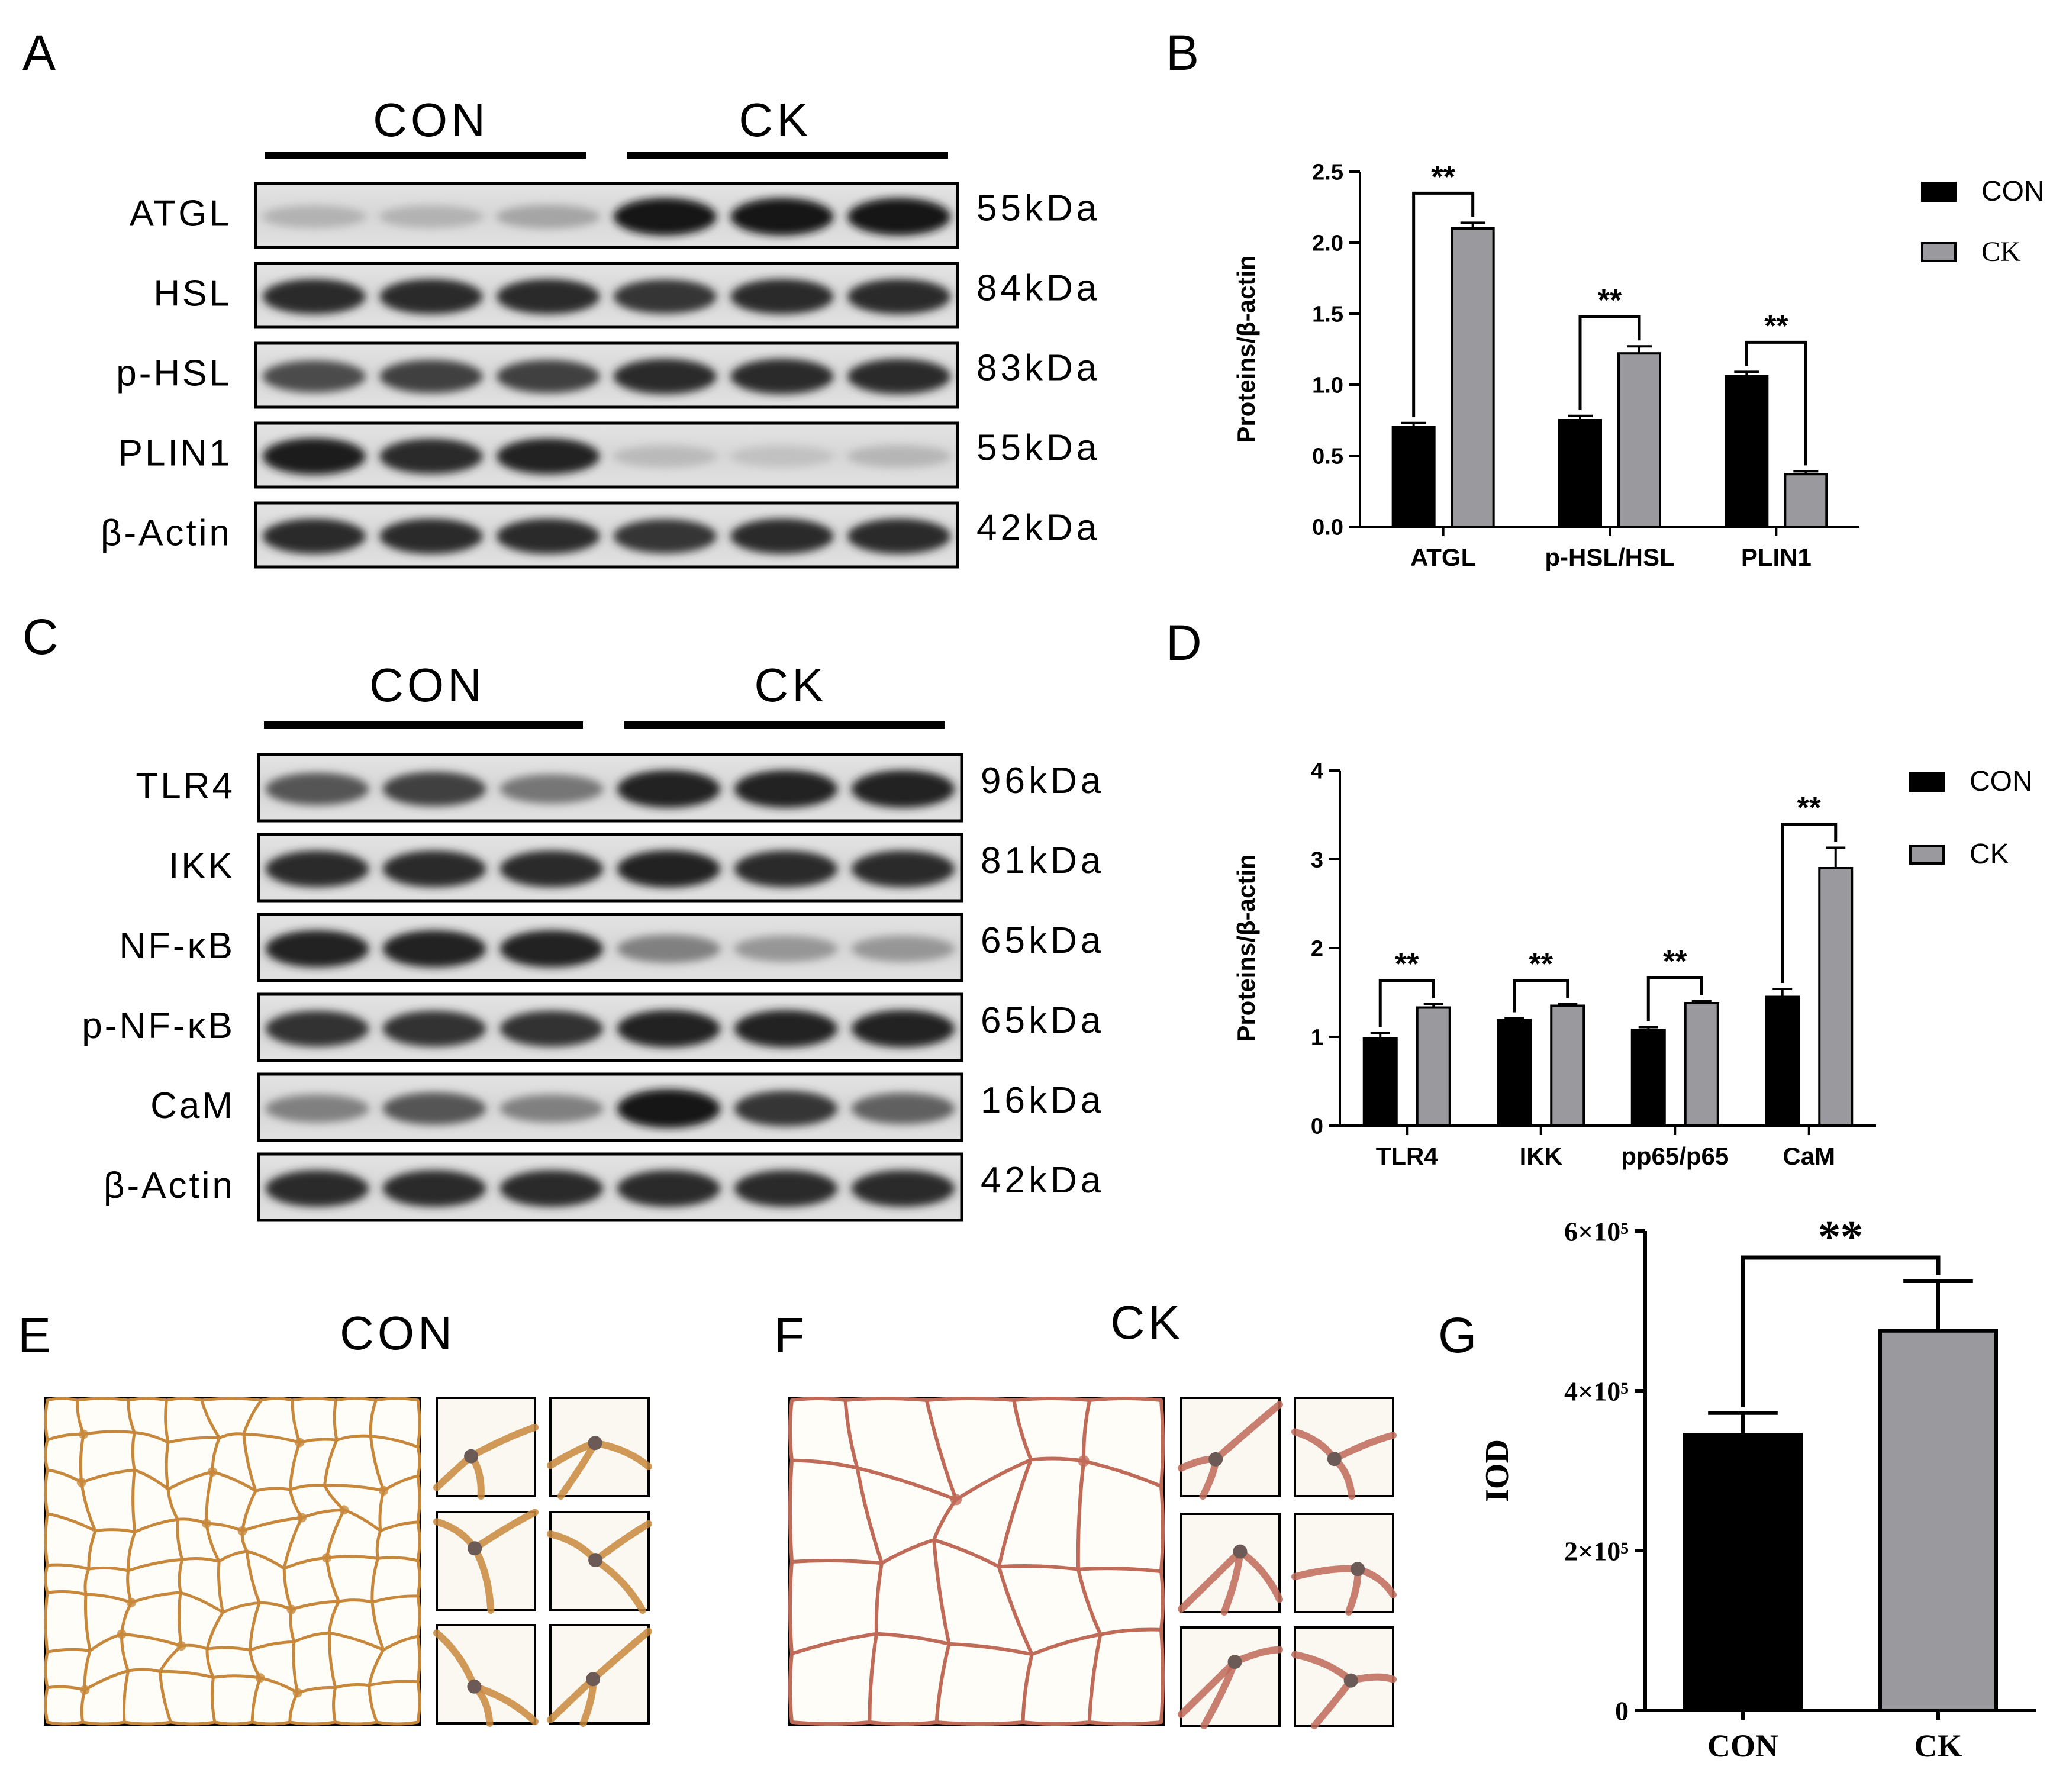  I want to click on y-tick-label: 0.0, so click(1327, 527).